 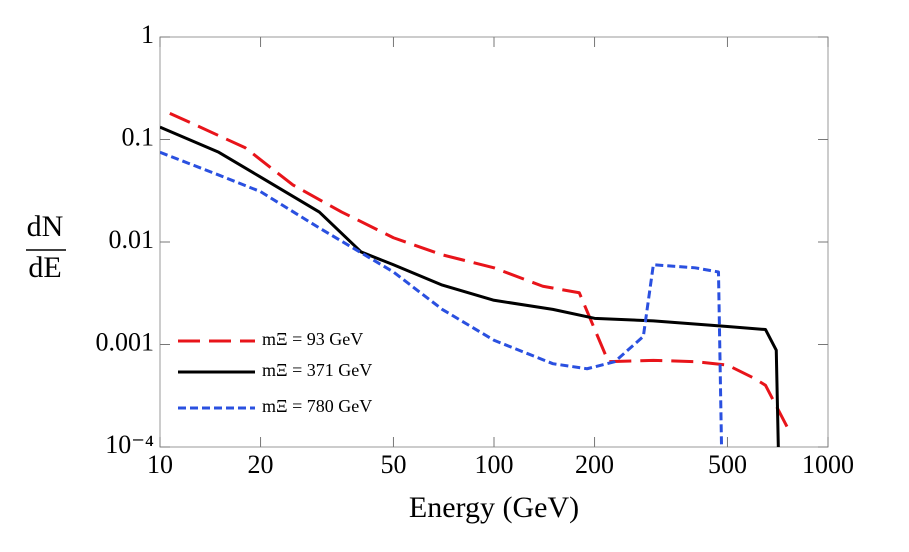 What do you see at coordinates (828, 464) in the screenshot?
I see `x-tick-label: 1000` at bounding box center [828, 464].